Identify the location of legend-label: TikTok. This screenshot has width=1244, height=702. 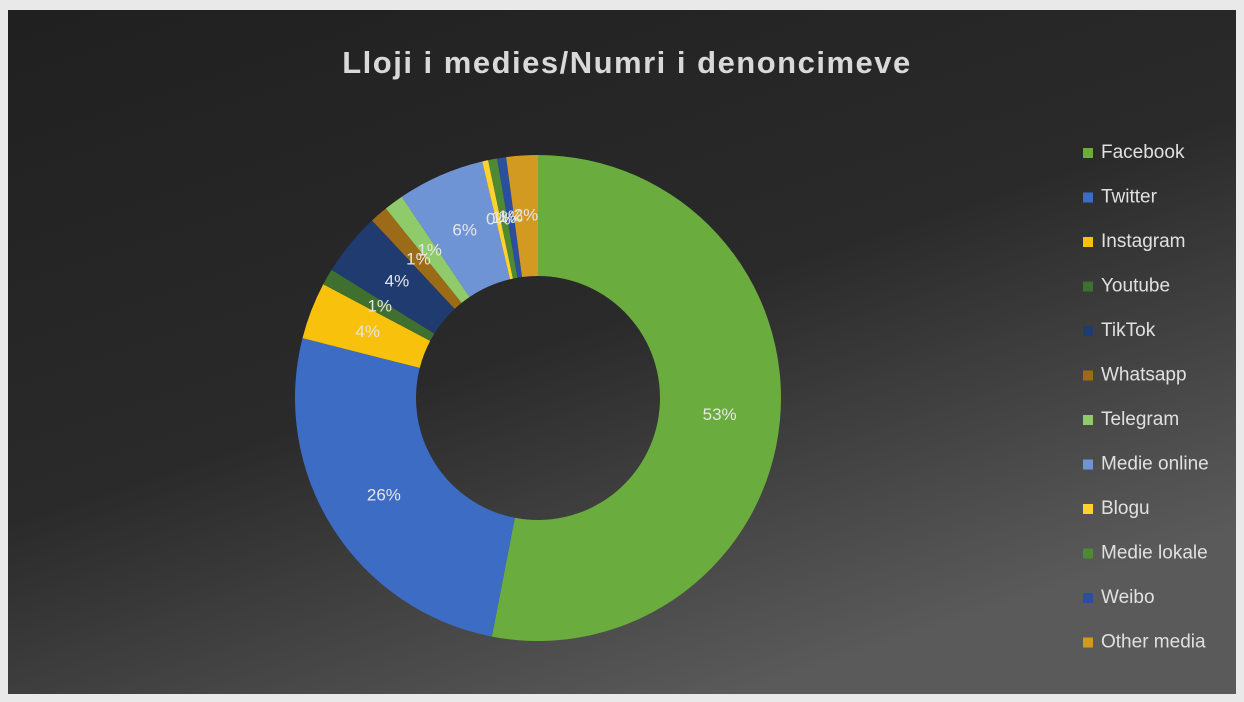
(1128, 330).